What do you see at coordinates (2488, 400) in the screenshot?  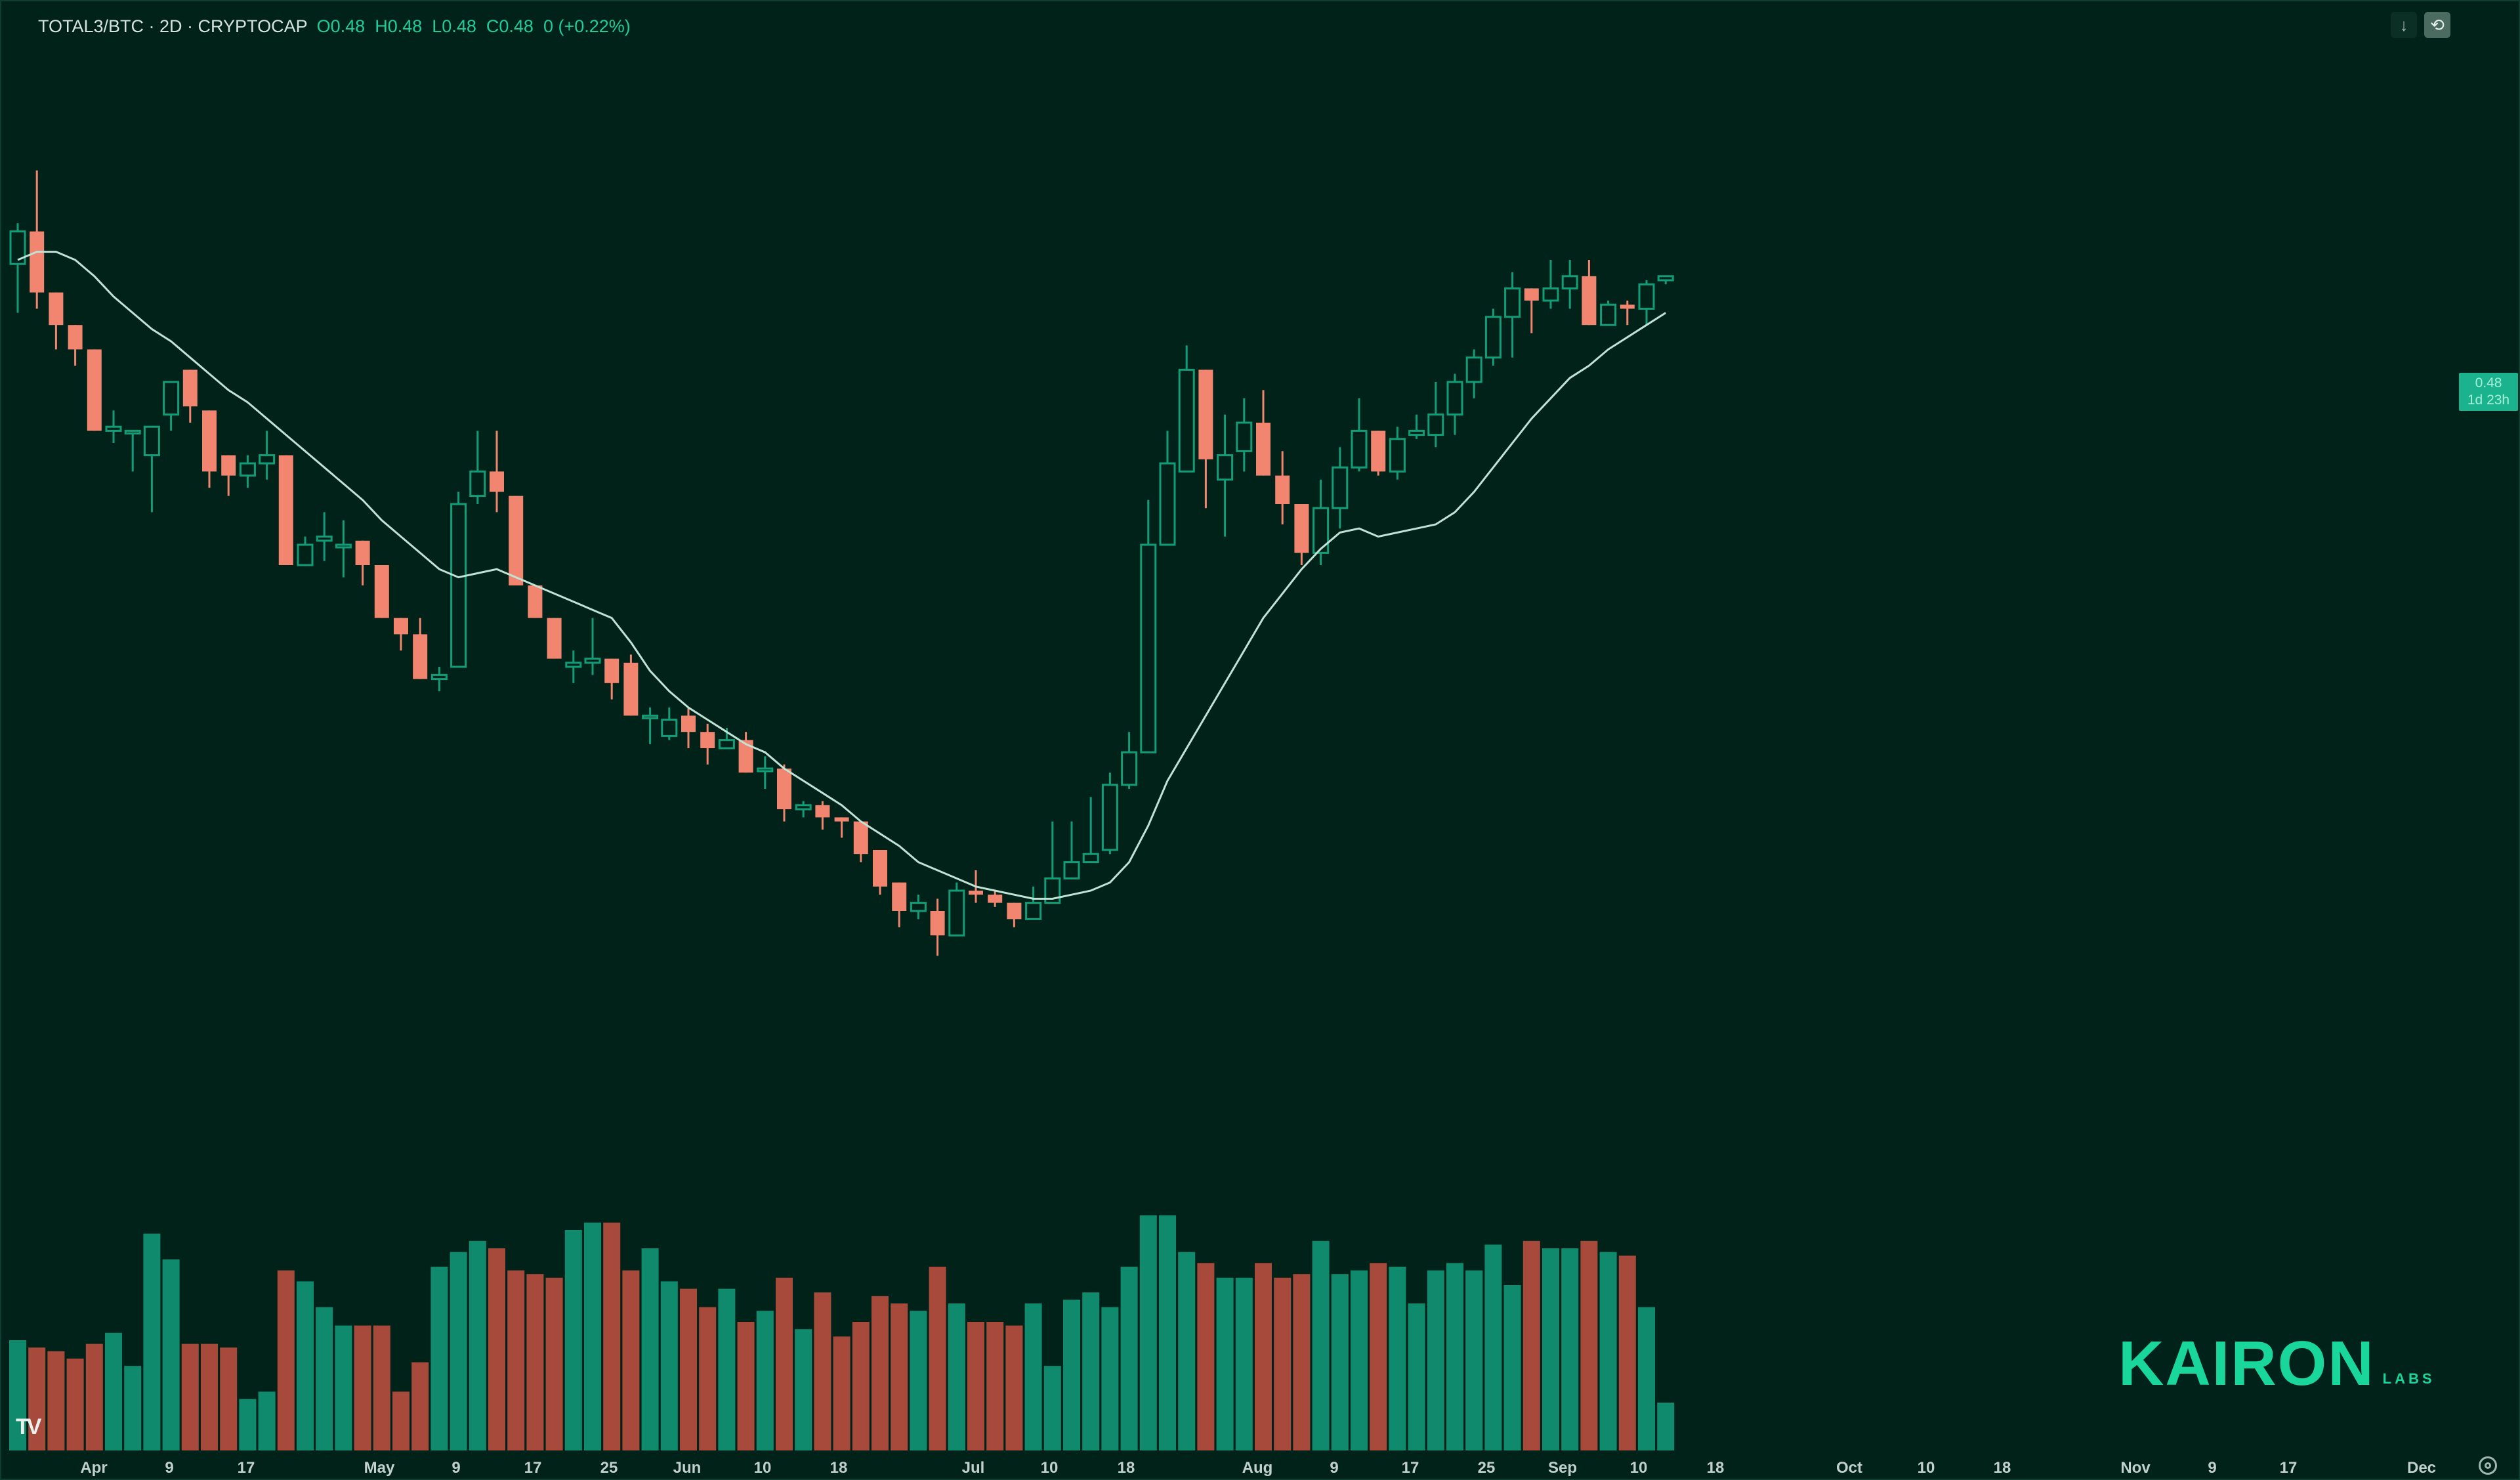 I see `bar-countdown: 1d 23h` at bounding box center [2488, 400].